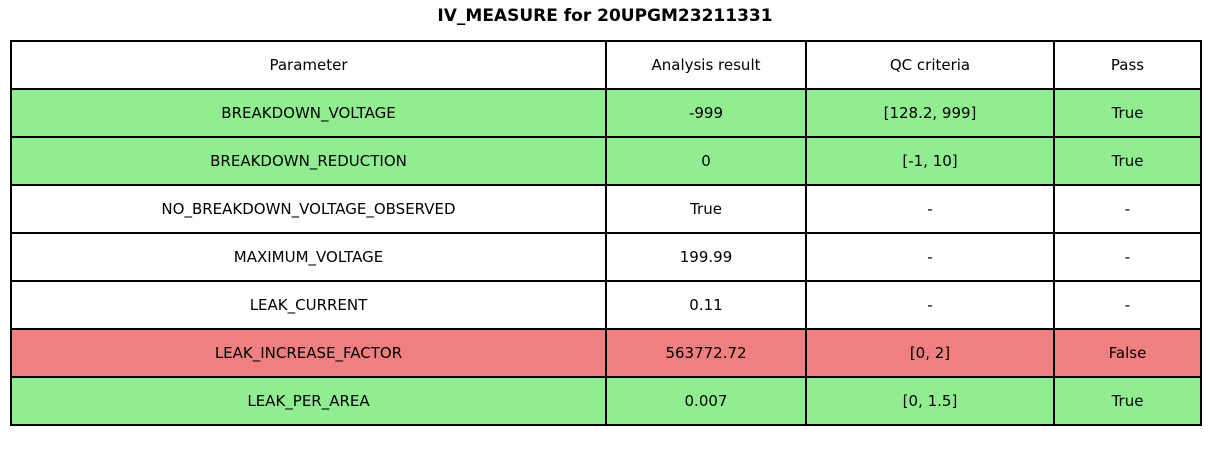 Image resolution: width=1210 pixels, height=452 pixels. I want to click on cell-analysis-result: -999, so click(706, 113).